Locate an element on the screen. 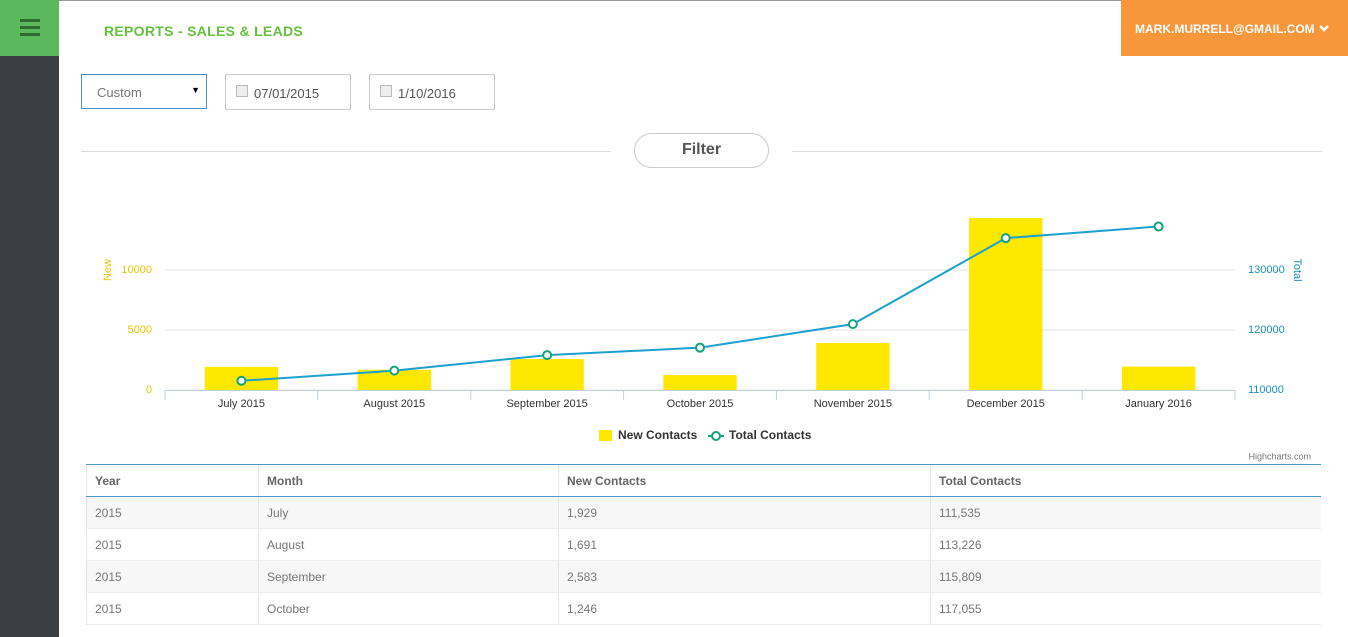 This screenshot has width=1348, height=637. table-cell: August is located at coordinates (408, 544).